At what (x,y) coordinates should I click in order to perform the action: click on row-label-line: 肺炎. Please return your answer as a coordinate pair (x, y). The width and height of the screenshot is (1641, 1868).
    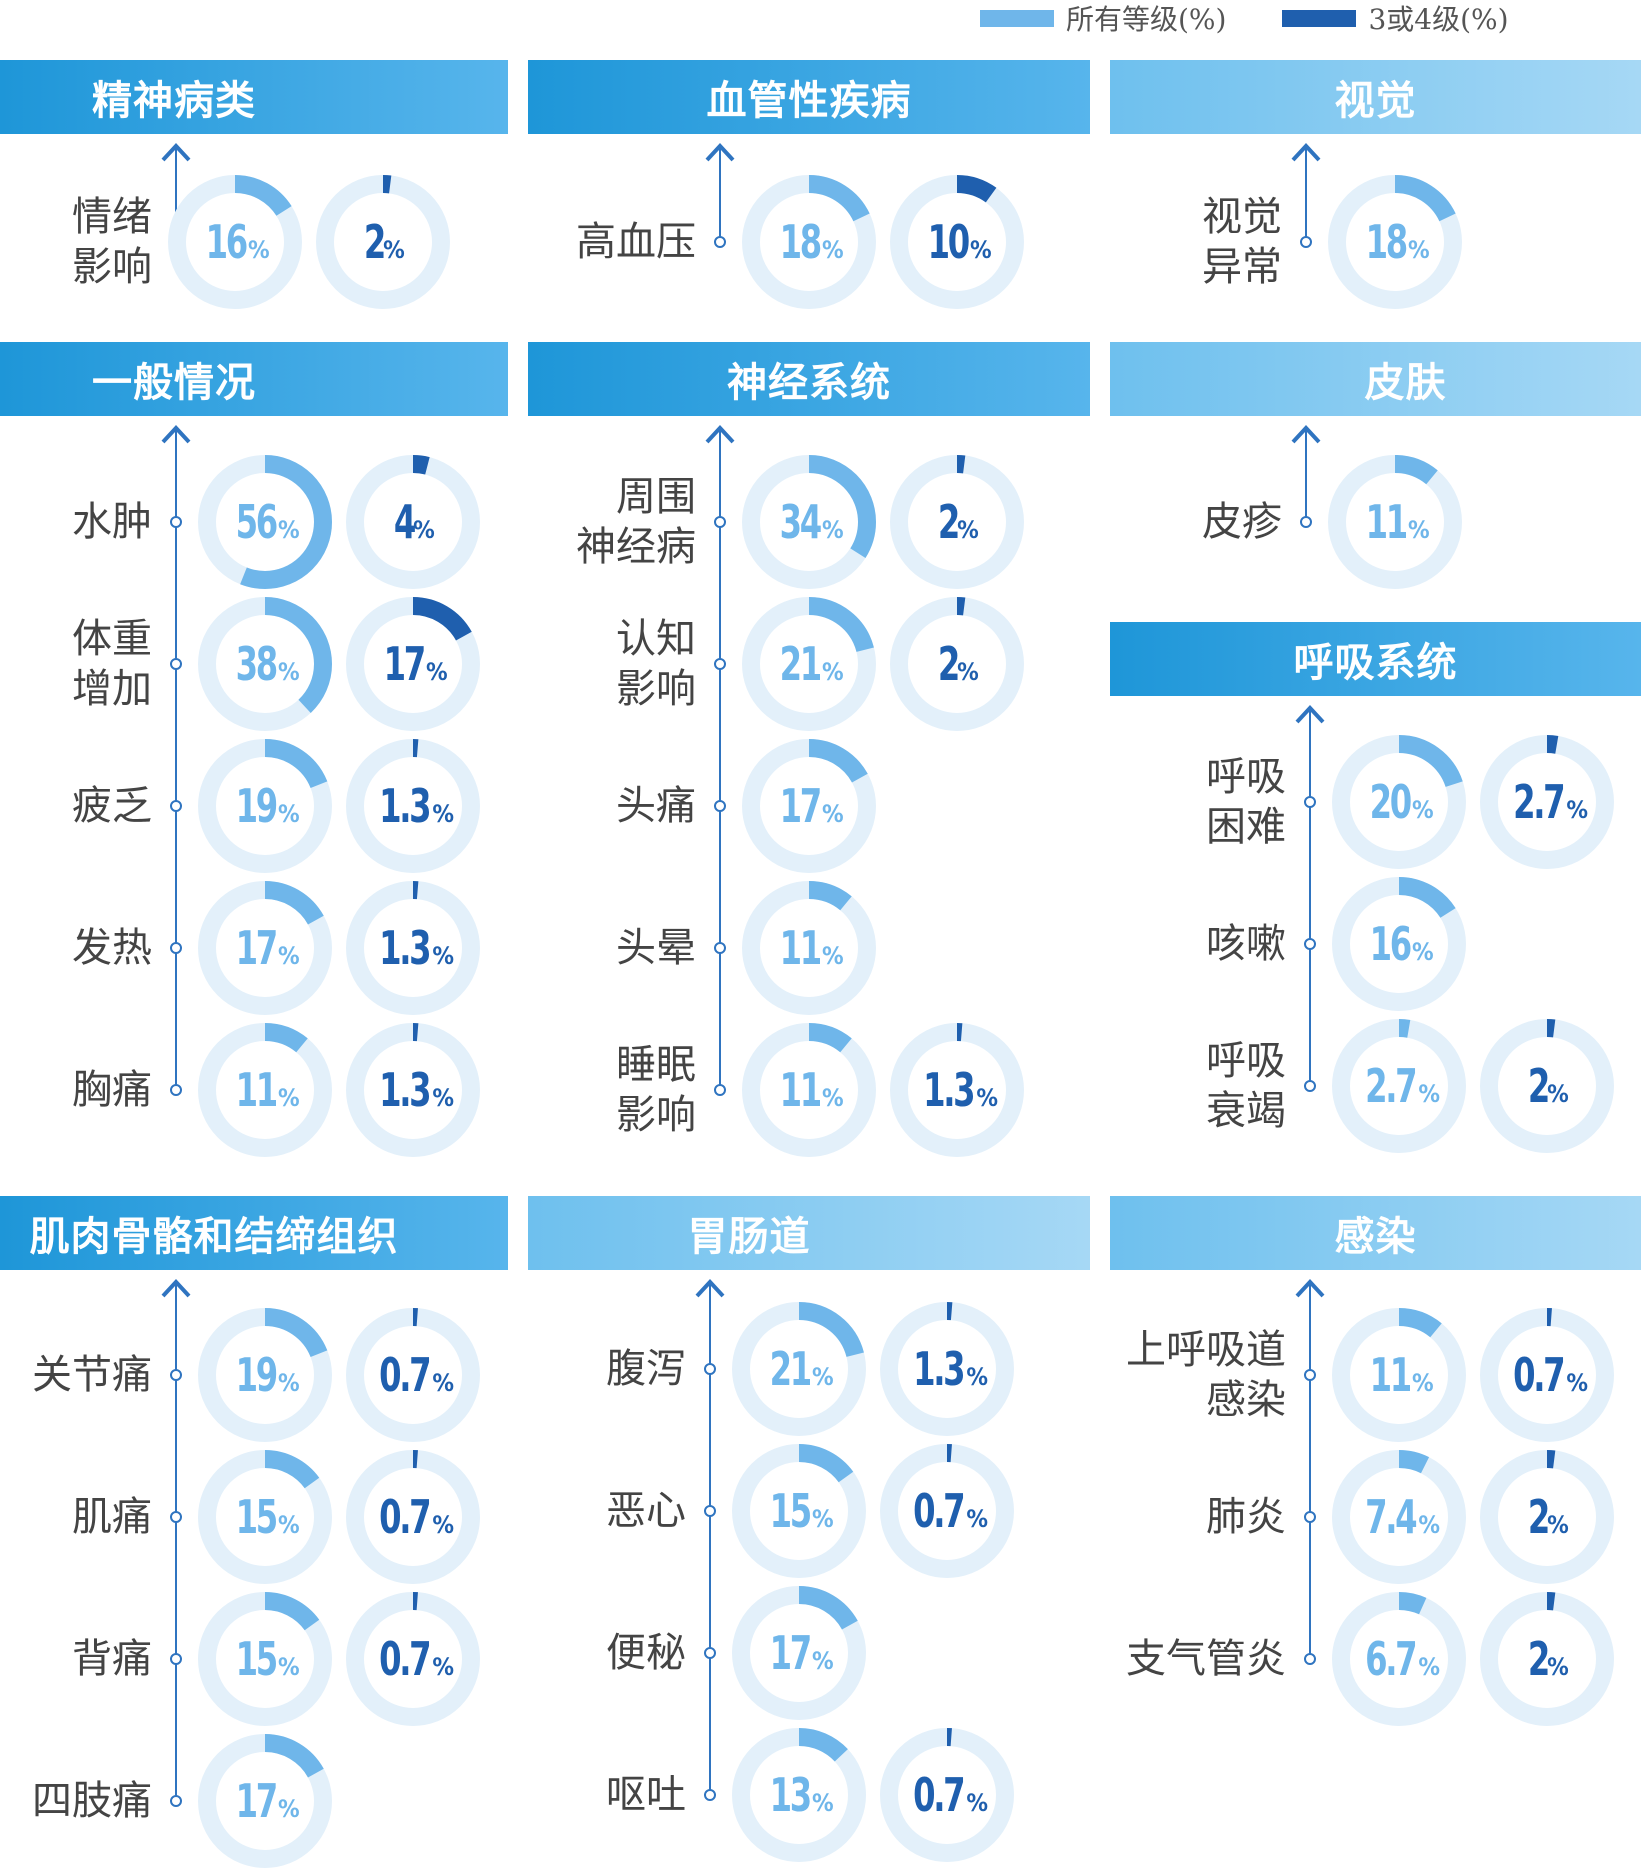
    Looking at the image, I should click on (1246, 1517).